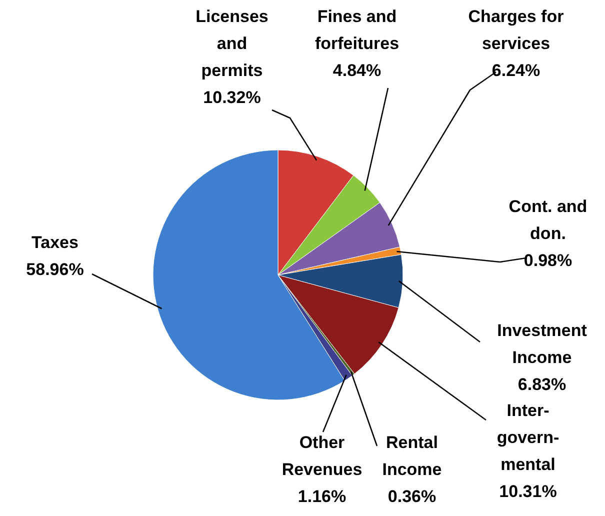  Describe the element at coordinates (322, 496) in the screenshot. I see `data-label: 1.16%` at that location.